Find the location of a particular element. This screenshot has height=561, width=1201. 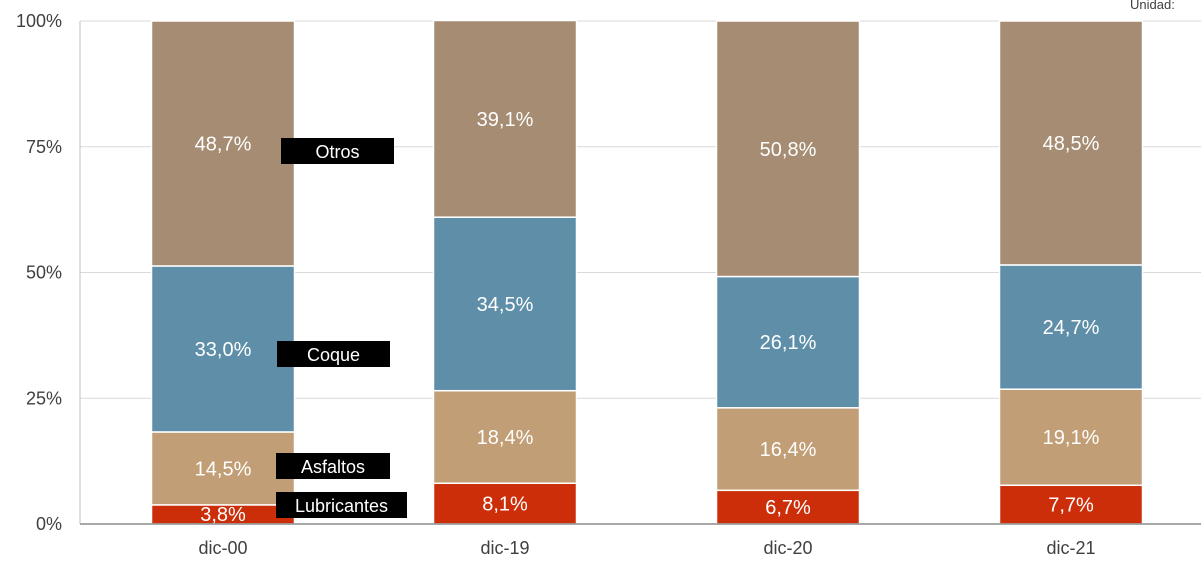

data-label: 18,4% is located at coordinates (505, 438).